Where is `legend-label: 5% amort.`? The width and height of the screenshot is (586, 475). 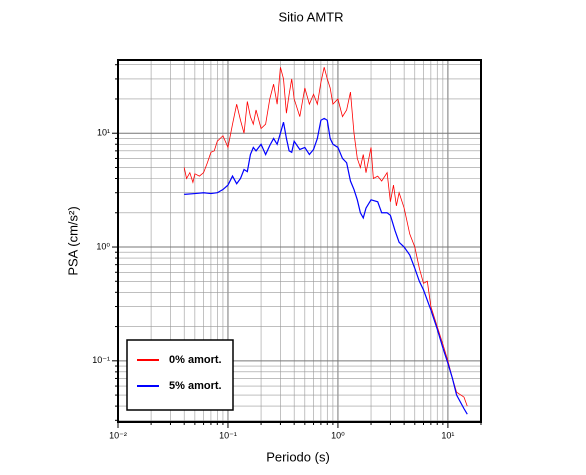 legend-label: 5% amort. is located at coordinates (195, 386).